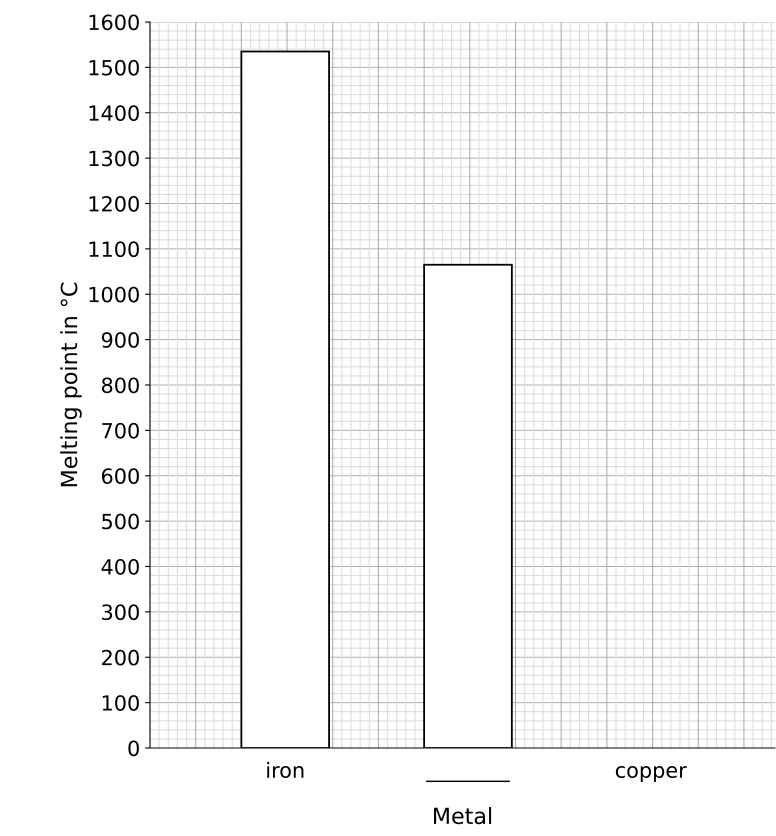 This screenshot has height=836, width=776. I want to click on y-tick-label: 500, so click(120, 522).